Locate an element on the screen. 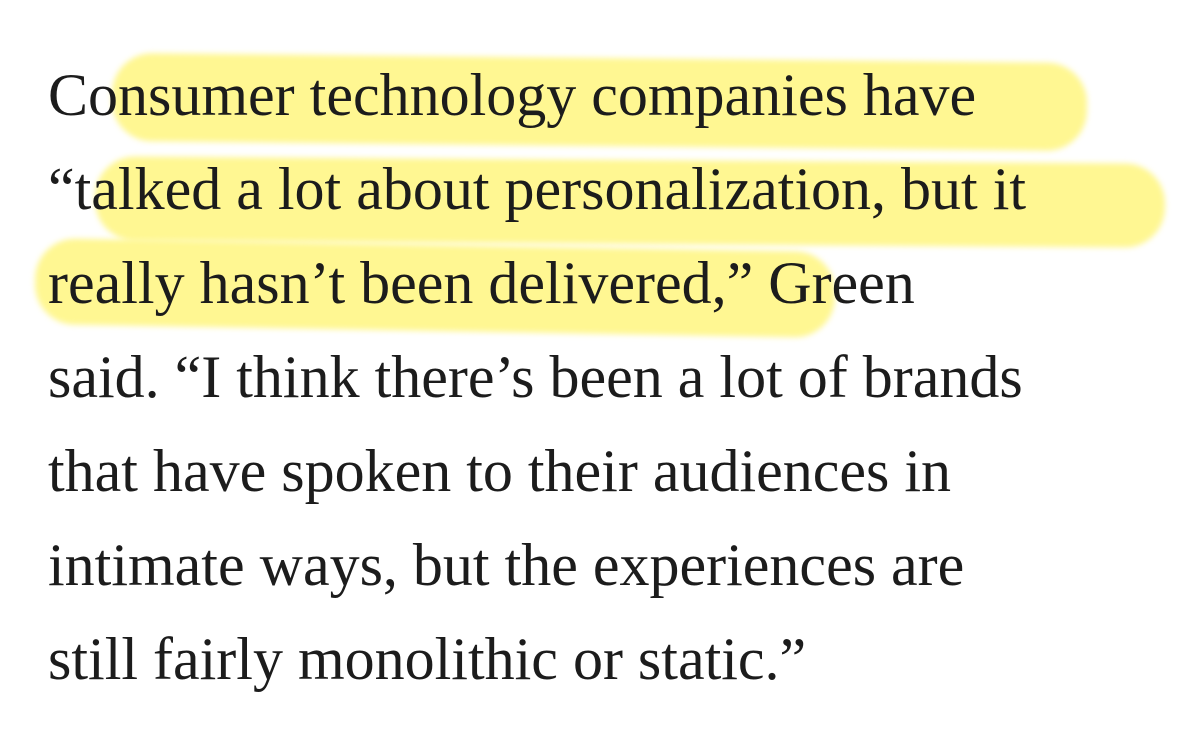 This screenshot has width=1200, height=755. text-line: intimate ways, but the experiences are is located at coordinates (506, 565).